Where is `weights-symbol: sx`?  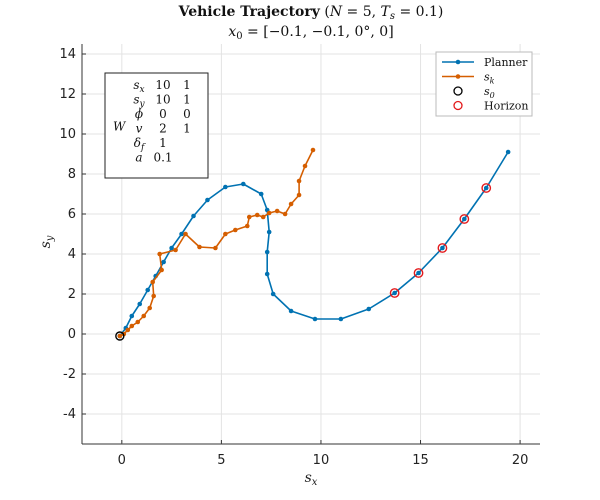
weights-symbol: sx is located at coordinates (138, 86).